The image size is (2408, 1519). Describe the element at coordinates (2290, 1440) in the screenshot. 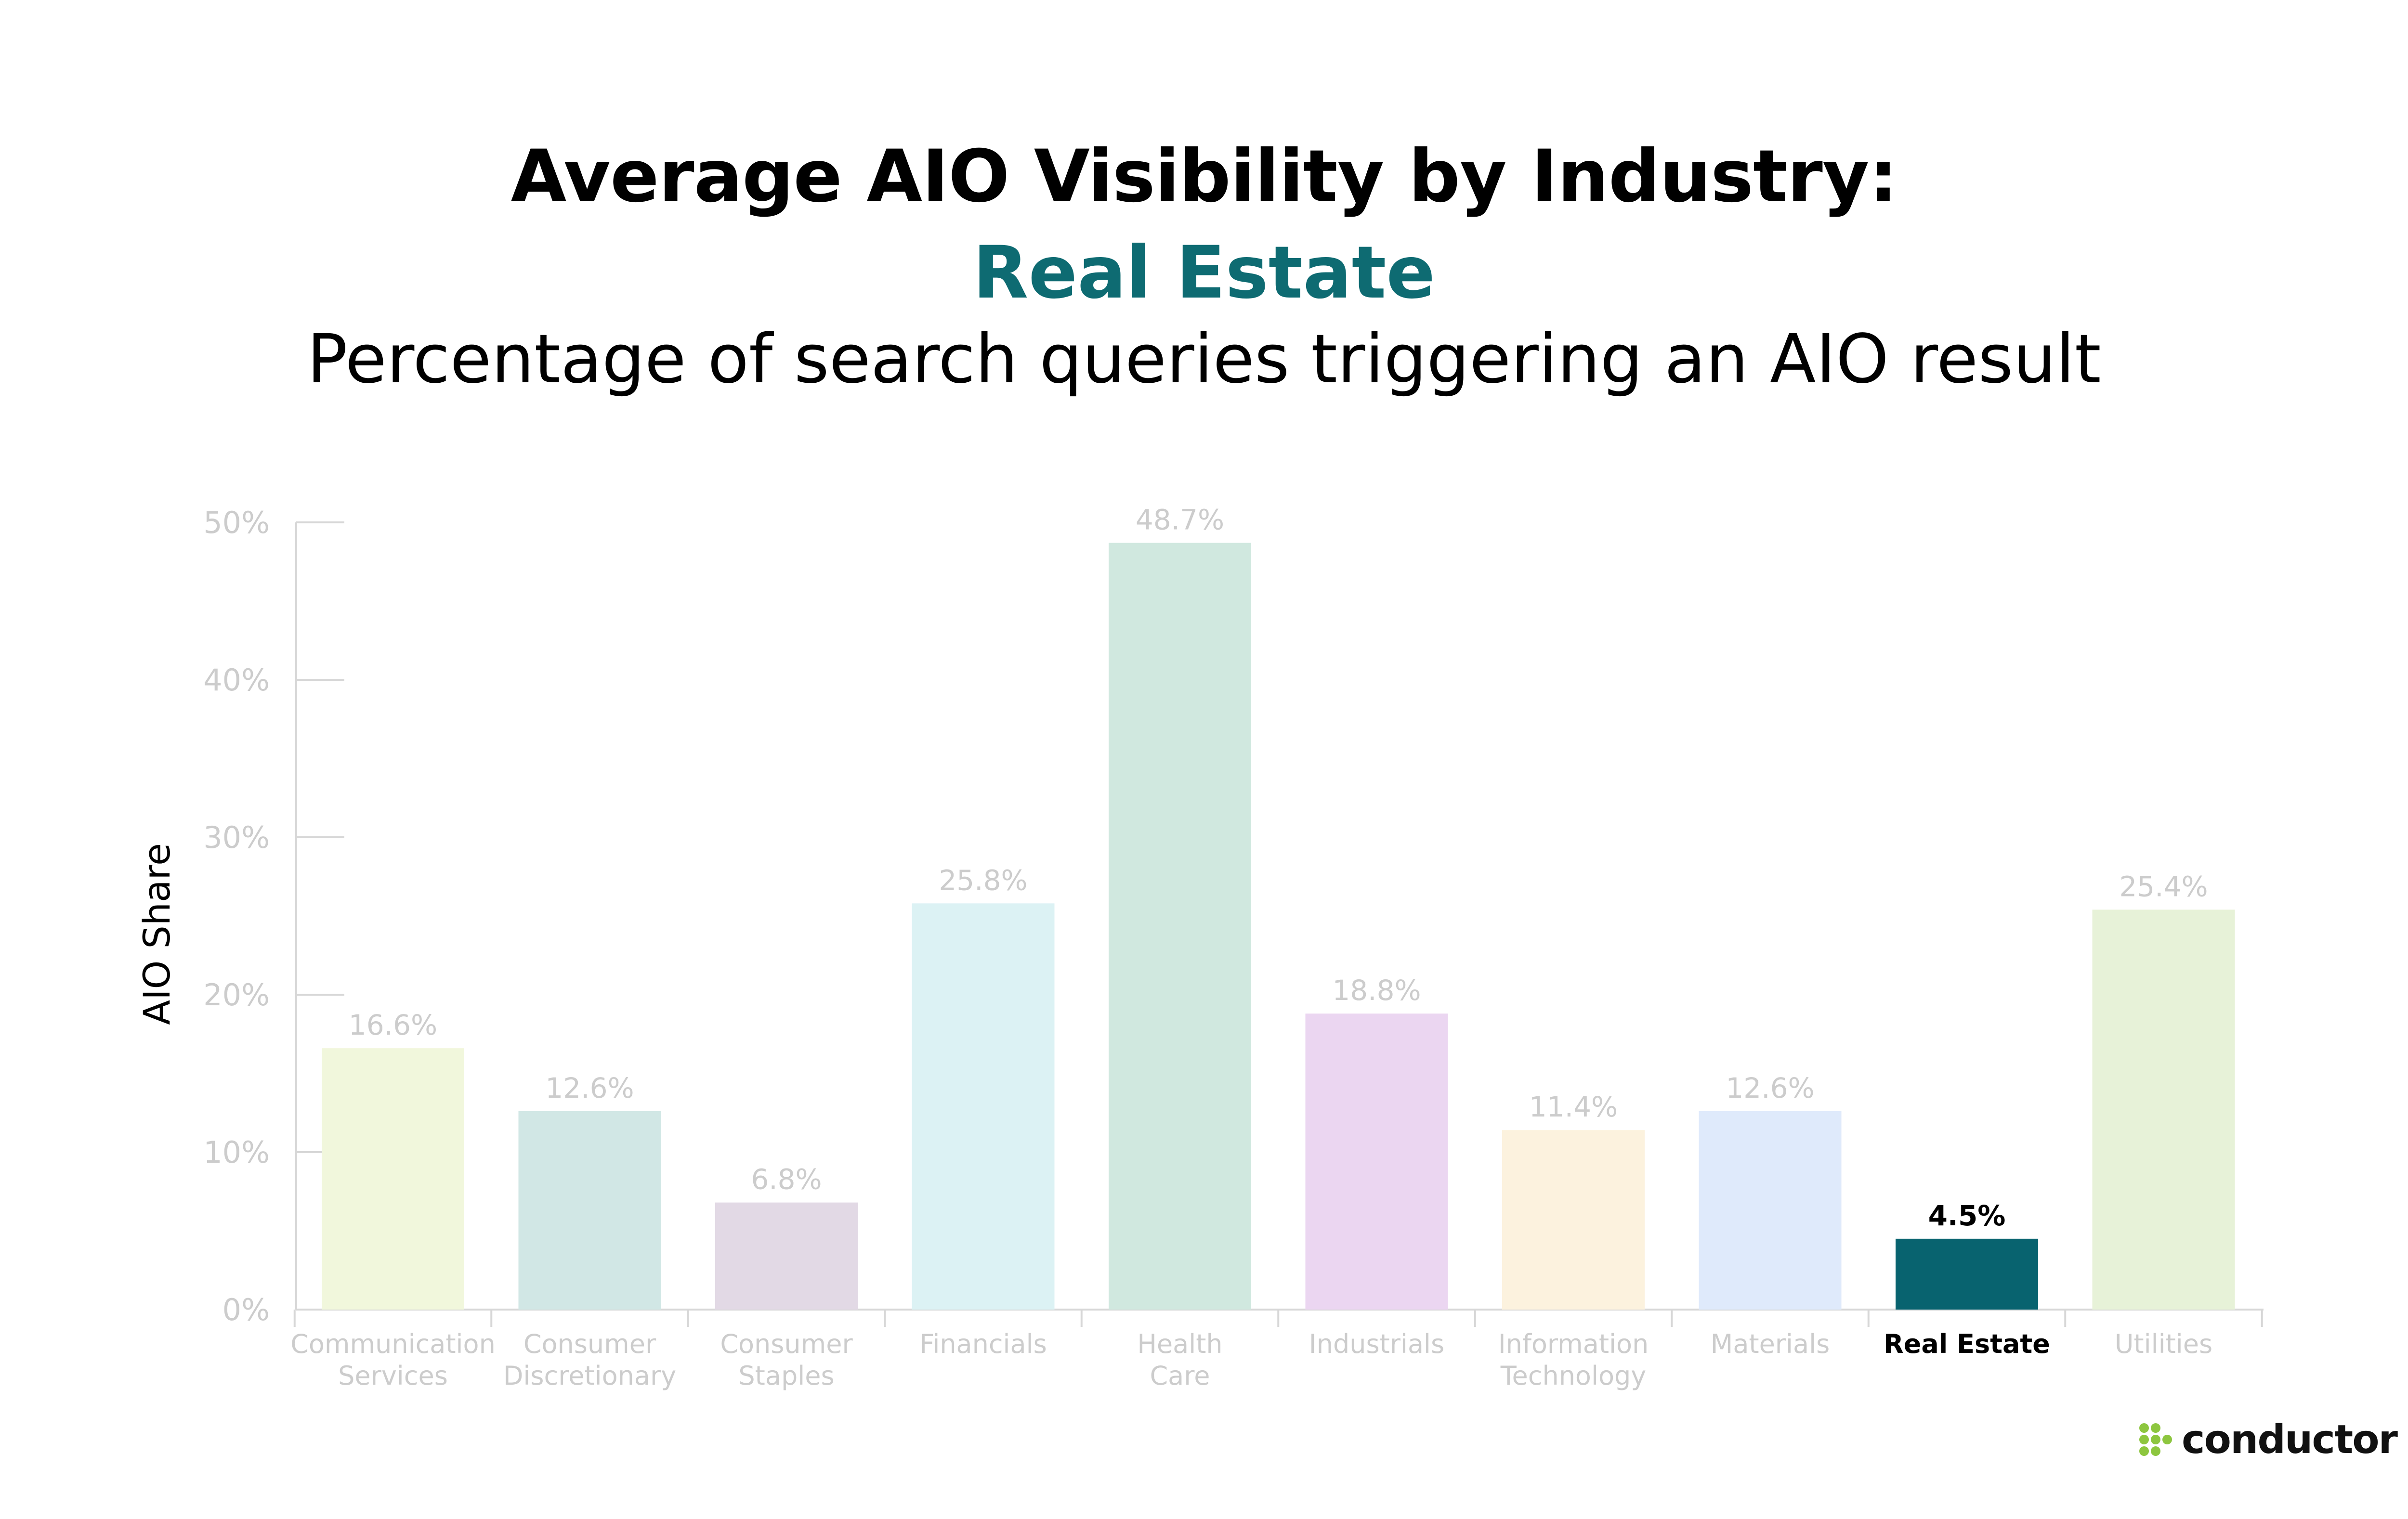

I see `conductor-logo-text: conductor` at that location.